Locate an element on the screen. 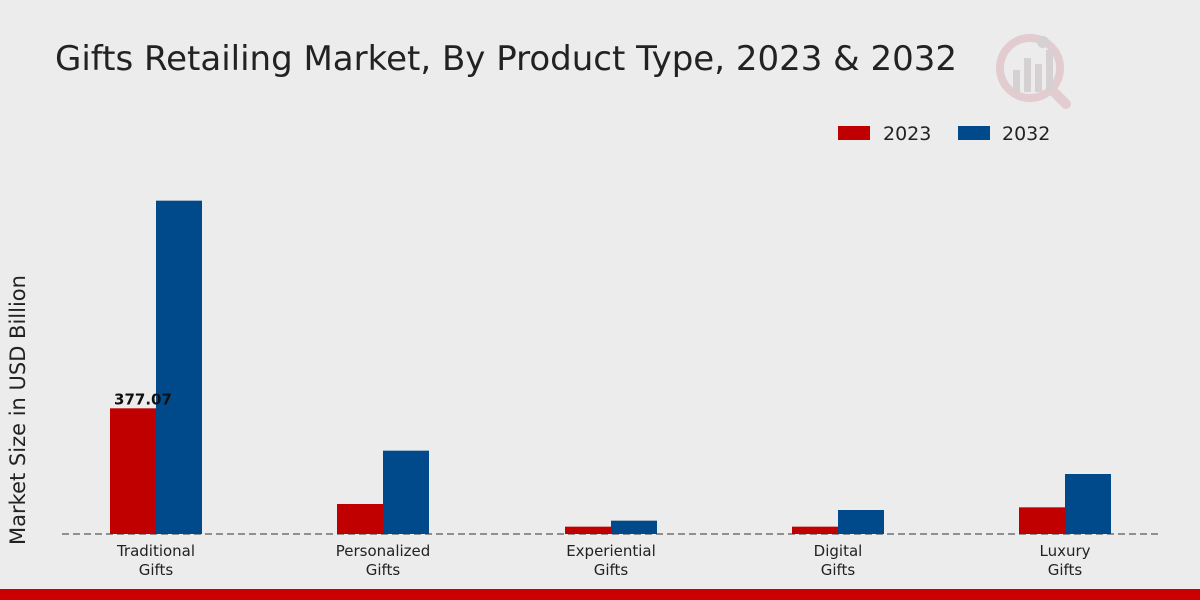  x-tick-label-1-1: Gifts is located at coordinates (383, 570).